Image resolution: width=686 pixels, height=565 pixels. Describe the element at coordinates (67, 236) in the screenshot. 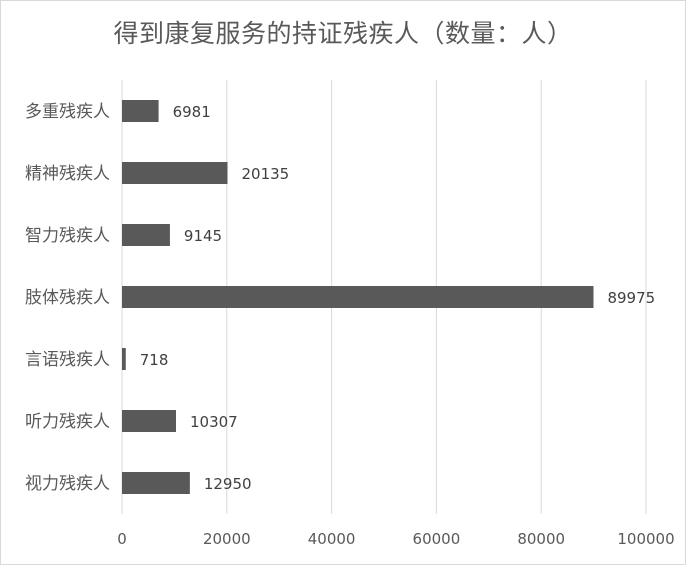

I see `category-label: 智力残疾人` at that location.